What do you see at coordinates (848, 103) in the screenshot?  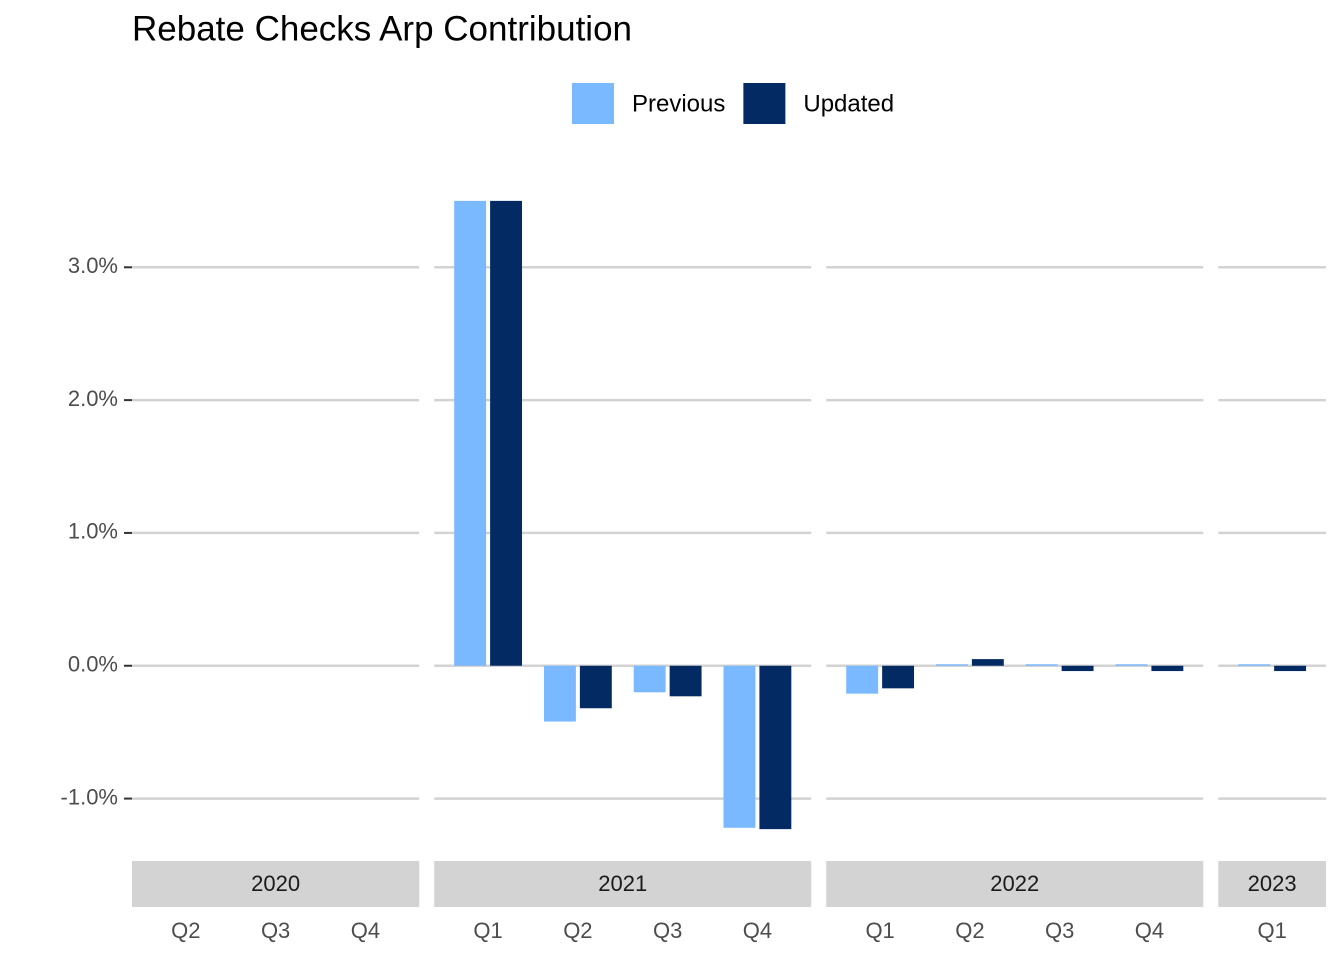 I see `legend-label: Updated` at bounding box center [848, 103].